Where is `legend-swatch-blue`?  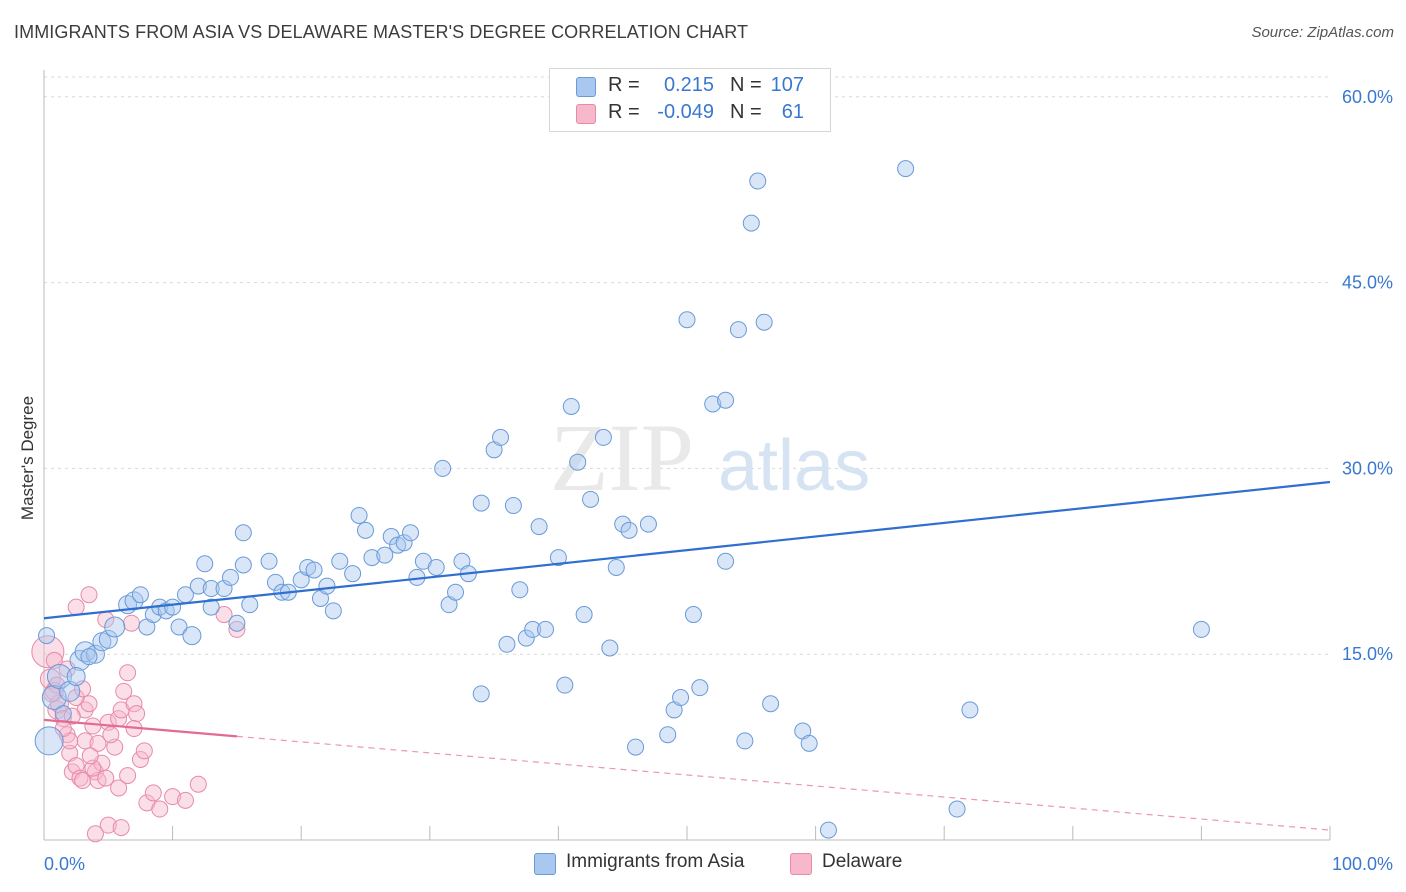 legend-swatch-blue is located at coordinates (586, 87).